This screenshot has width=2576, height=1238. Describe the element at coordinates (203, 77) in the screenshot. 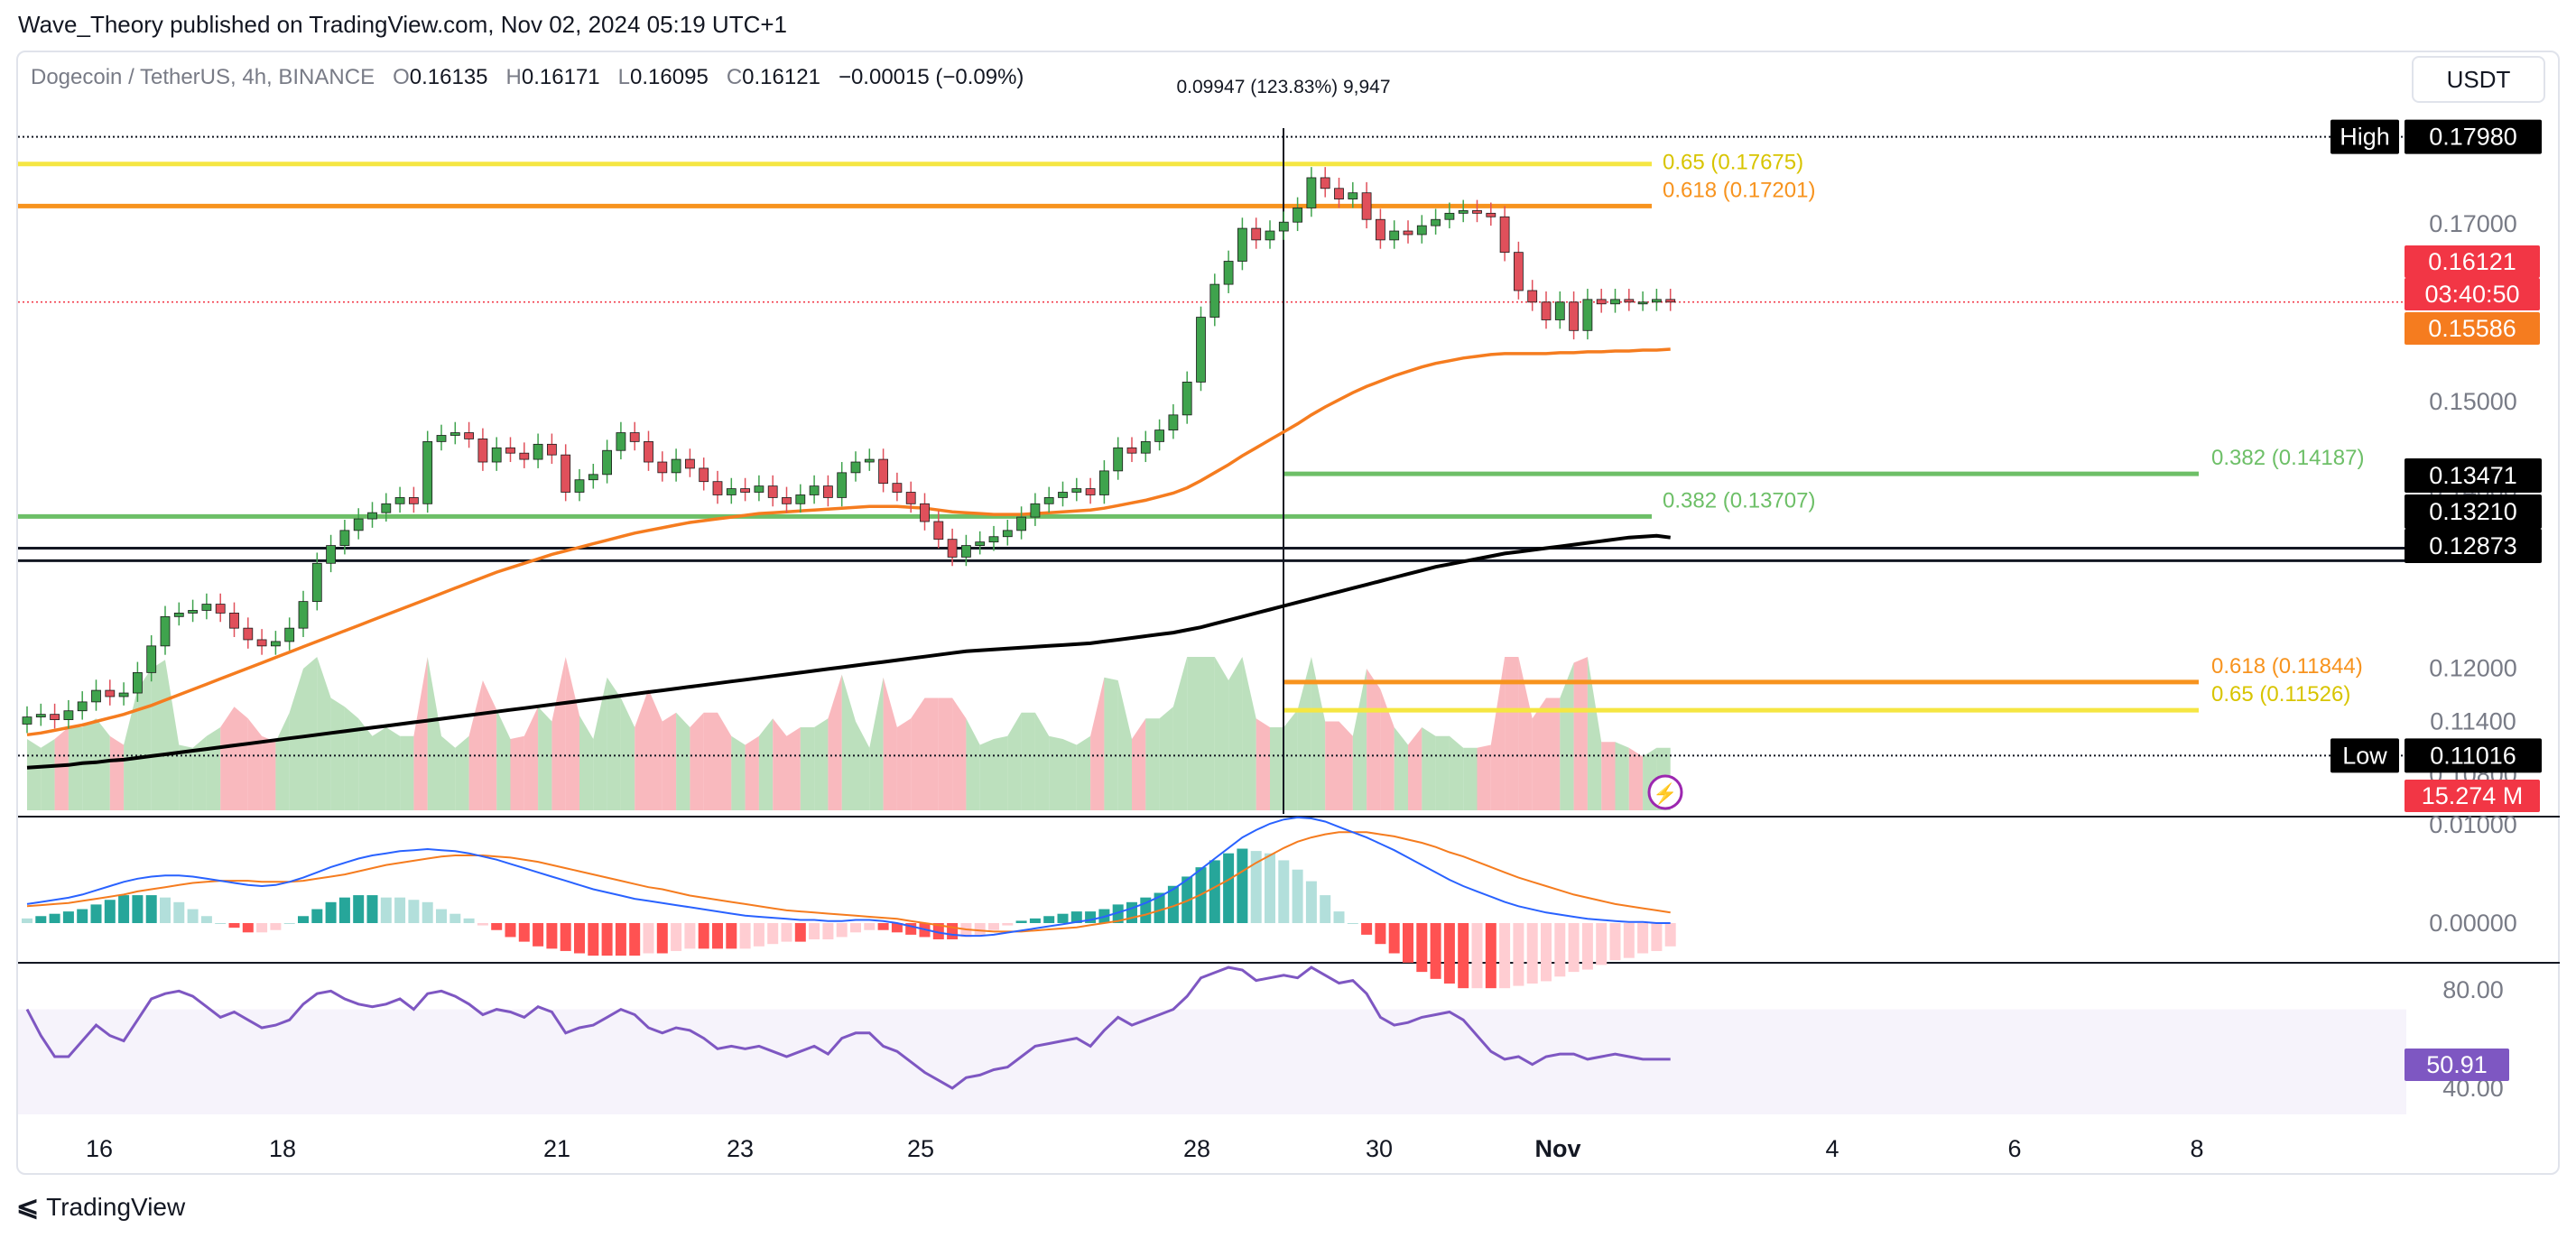

I see `symbol-label: Dogecoin / TetherUS, 4h, BINANCE` at that location.